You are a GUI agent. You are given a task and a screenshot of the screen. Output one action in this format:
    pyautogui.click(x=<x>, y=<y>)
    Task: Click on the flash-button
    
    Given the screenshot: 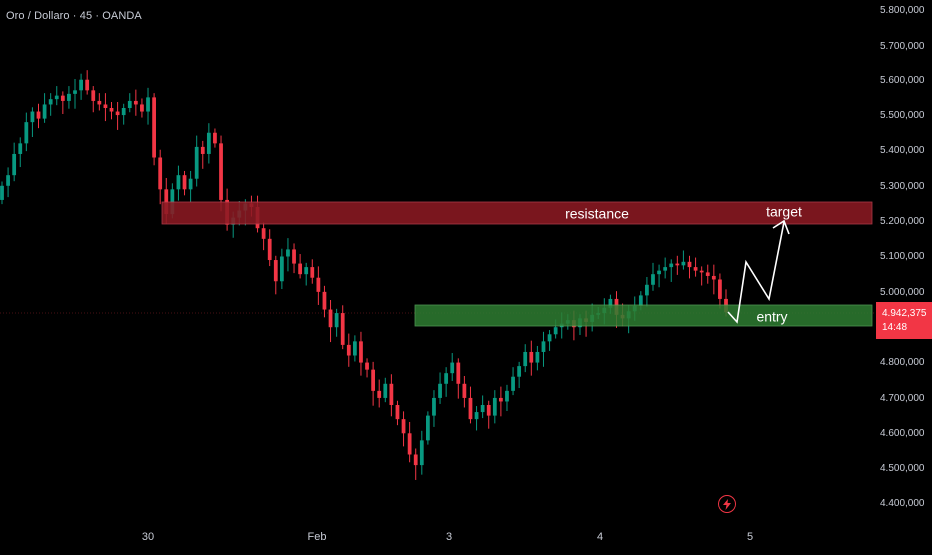 What is the action you would take?
    pyautogui.click(x=727, y=504)
    